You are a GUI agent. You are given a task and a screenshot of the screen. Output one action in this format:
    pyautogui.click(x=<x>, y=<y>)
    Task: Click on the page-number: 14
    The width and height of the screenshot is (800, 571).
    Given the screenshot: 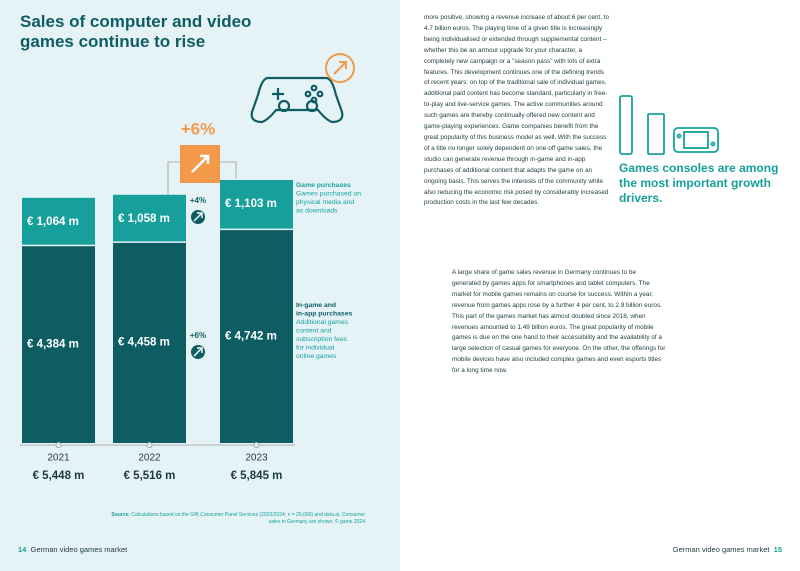 What is the action you would take?
    pyautogui.click(x=22, y=549)
    